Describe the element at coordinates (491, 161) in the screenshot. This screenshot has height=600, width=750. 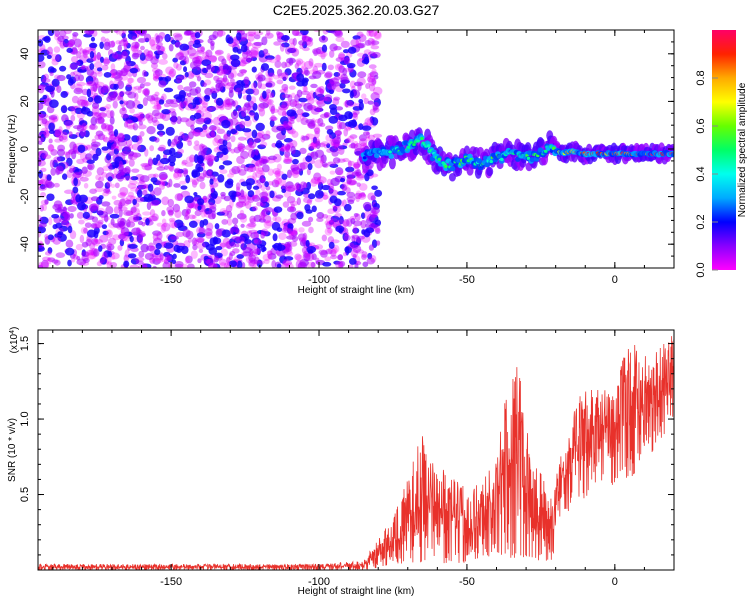
I see `signal-core` at that location.